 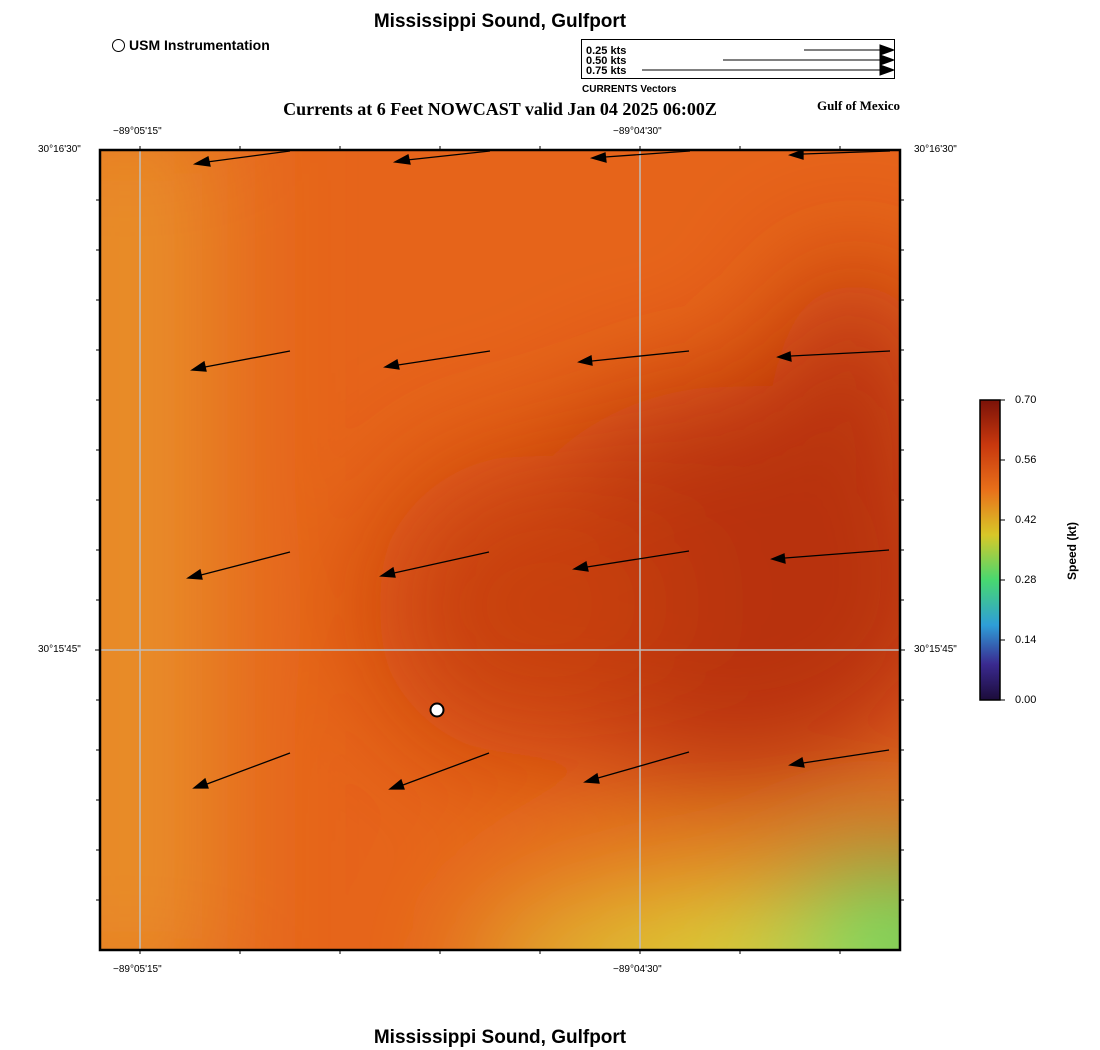 I want to click on colorbar-tick-label: 0.28, so click(x=1026, y=580).